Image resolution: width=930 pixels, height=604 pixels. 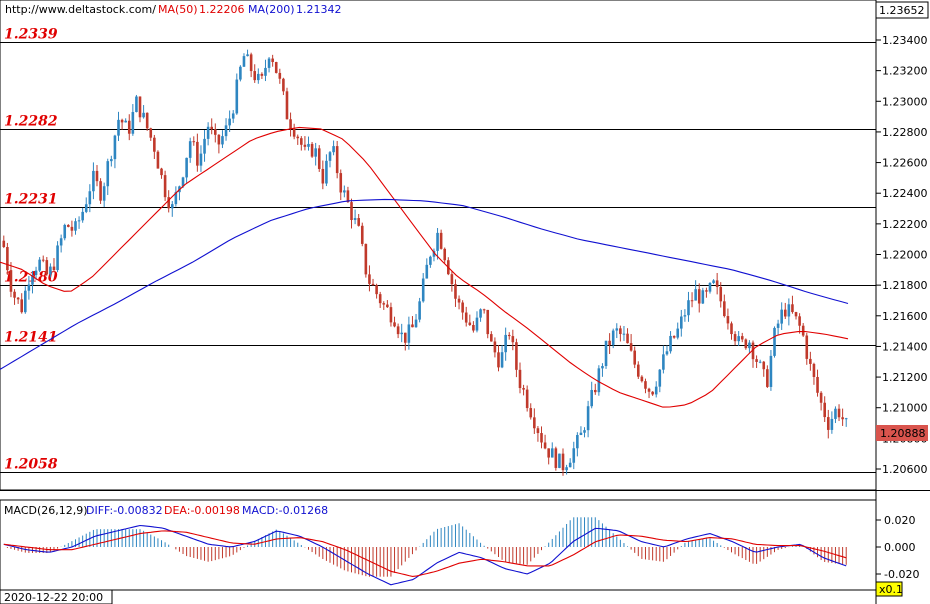 I want to click on source-url: http://www.deltastock.com/, so click(x=80, y=9).